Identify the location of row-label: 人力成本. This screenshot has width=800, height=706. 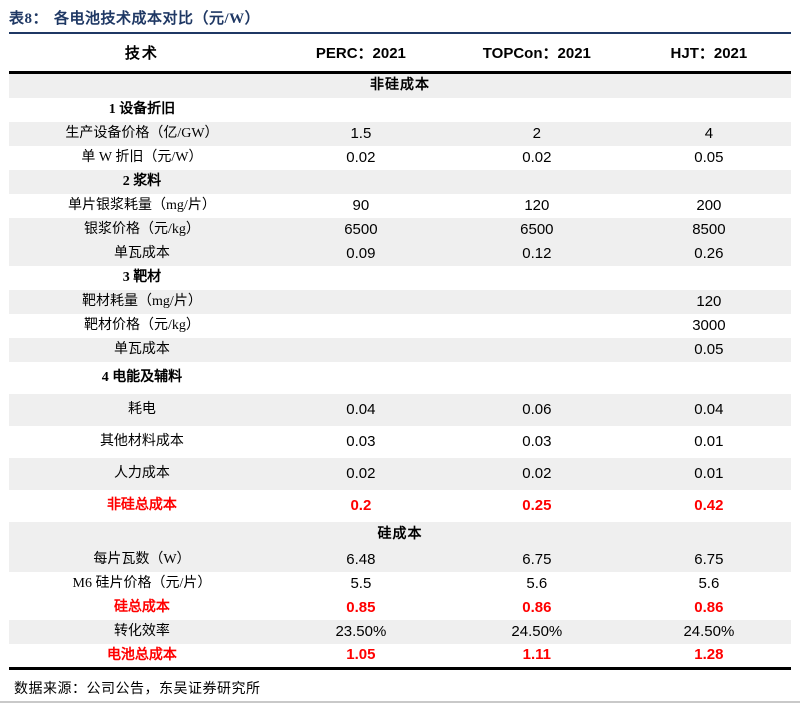
(141, 474).